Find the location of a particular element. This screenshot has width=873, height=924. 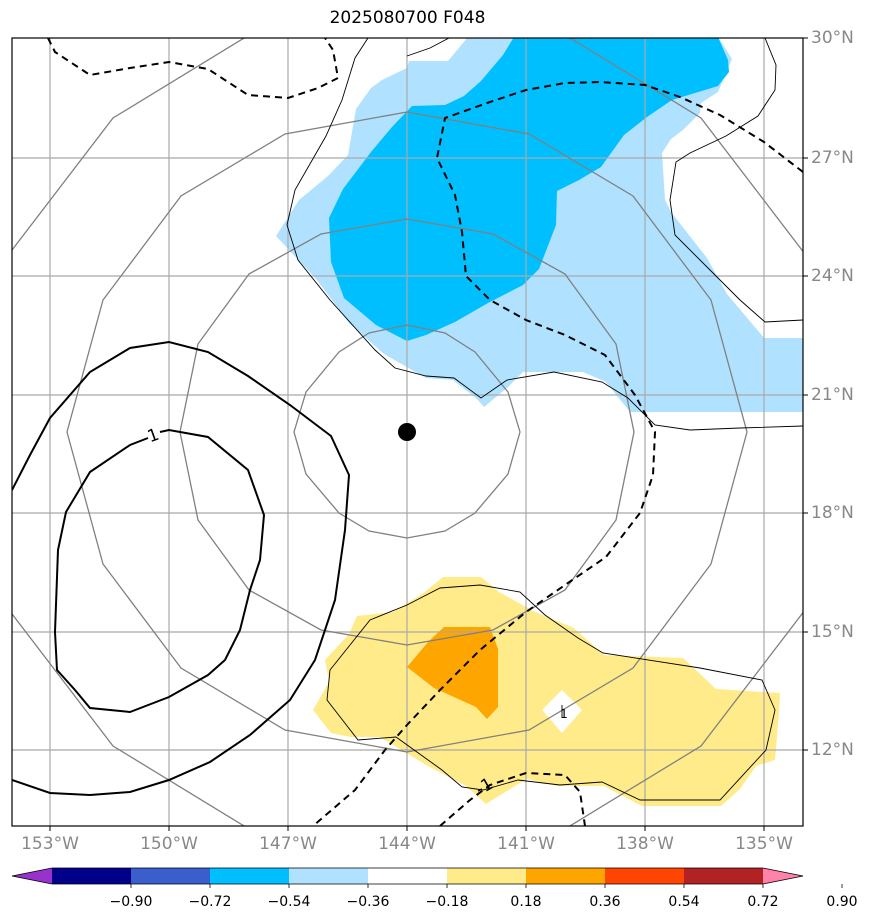

chart-title: 2025080700 F048 is located at coordinates (407, 18).